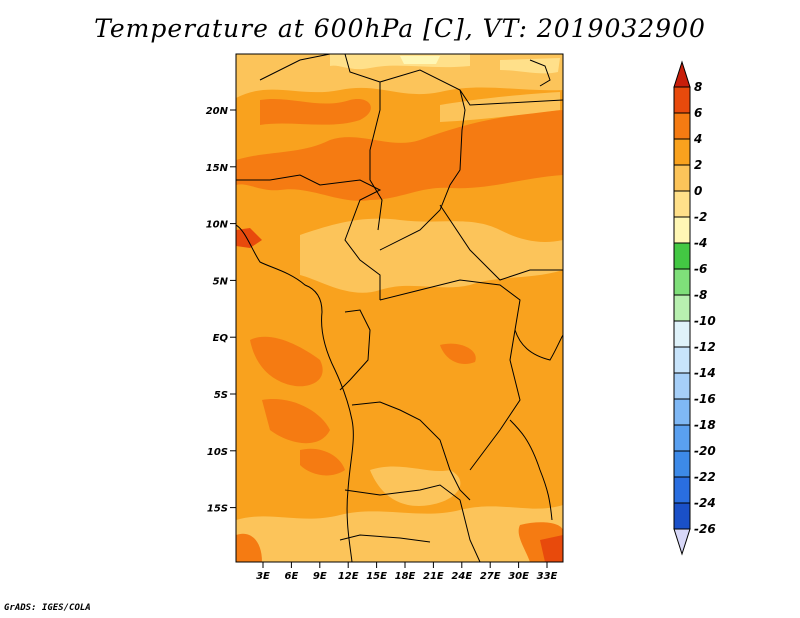  Describe the element at coordinates (705, 477) in the screenshot. I see `colorbar-label: -22` at that location.